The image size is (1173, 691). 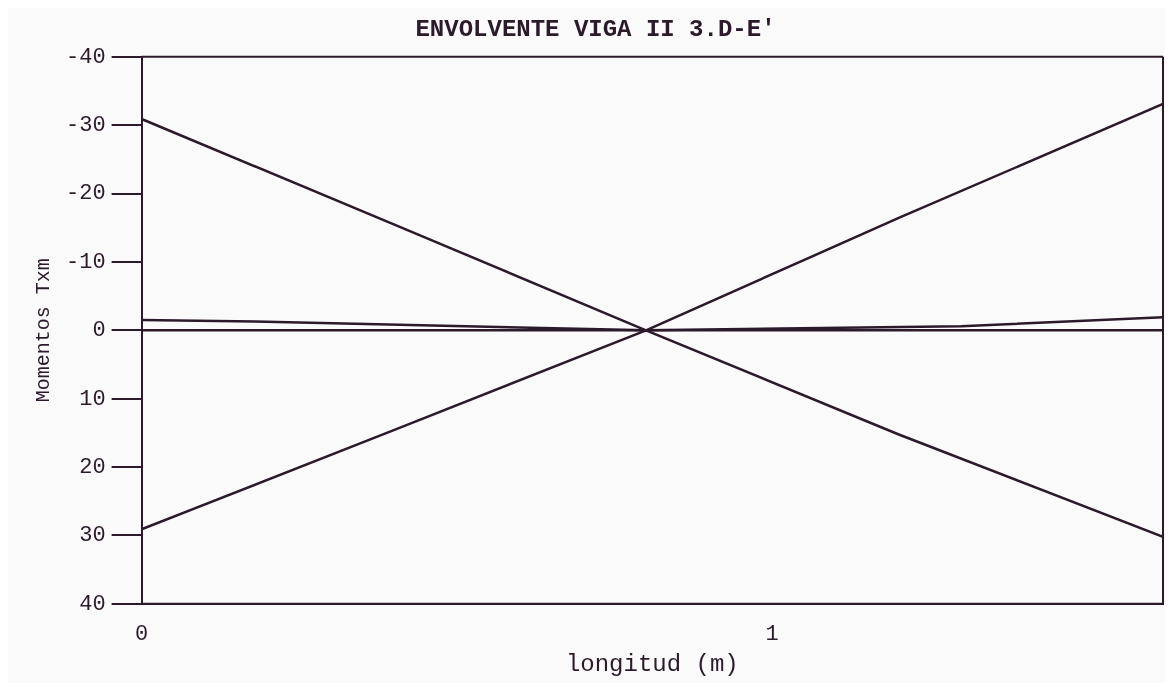 What do you see at coordinates (652, 664) in the screenshot?
I see `x-axis-title: longitud (m)` at bounding box center [652, 664].